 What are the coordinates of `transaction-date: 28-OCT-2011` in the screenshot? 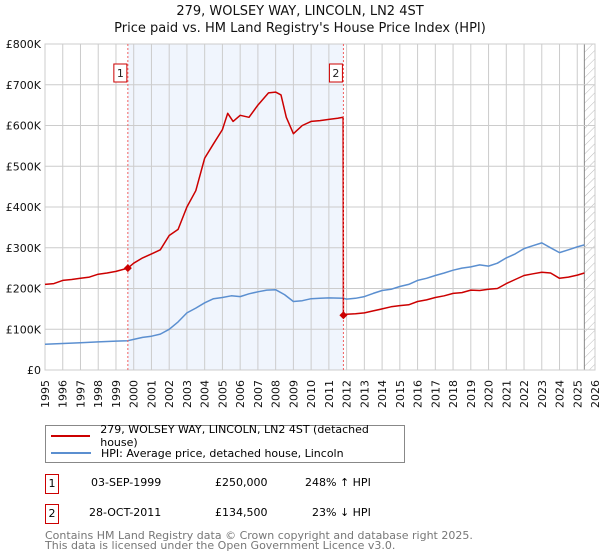 It's located at (125, 512).